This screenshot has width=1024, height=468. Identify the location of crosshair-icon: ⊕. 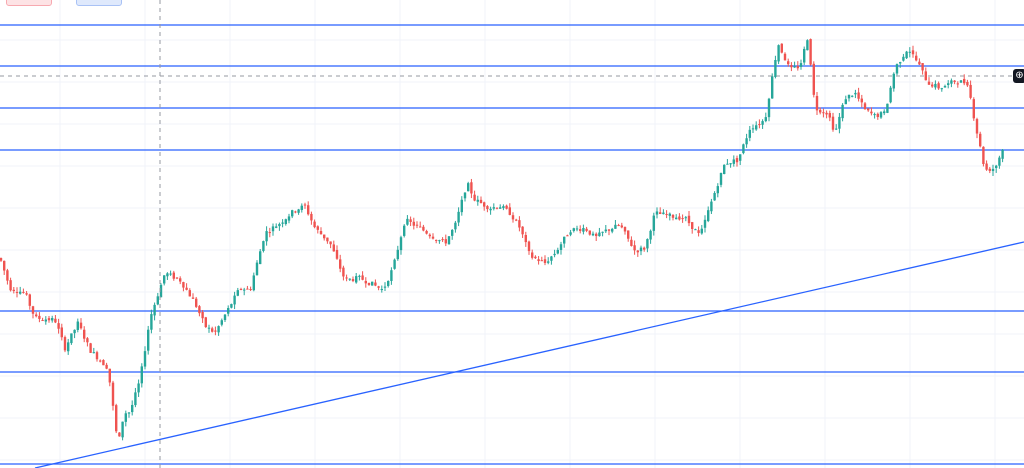
(1018, 76).